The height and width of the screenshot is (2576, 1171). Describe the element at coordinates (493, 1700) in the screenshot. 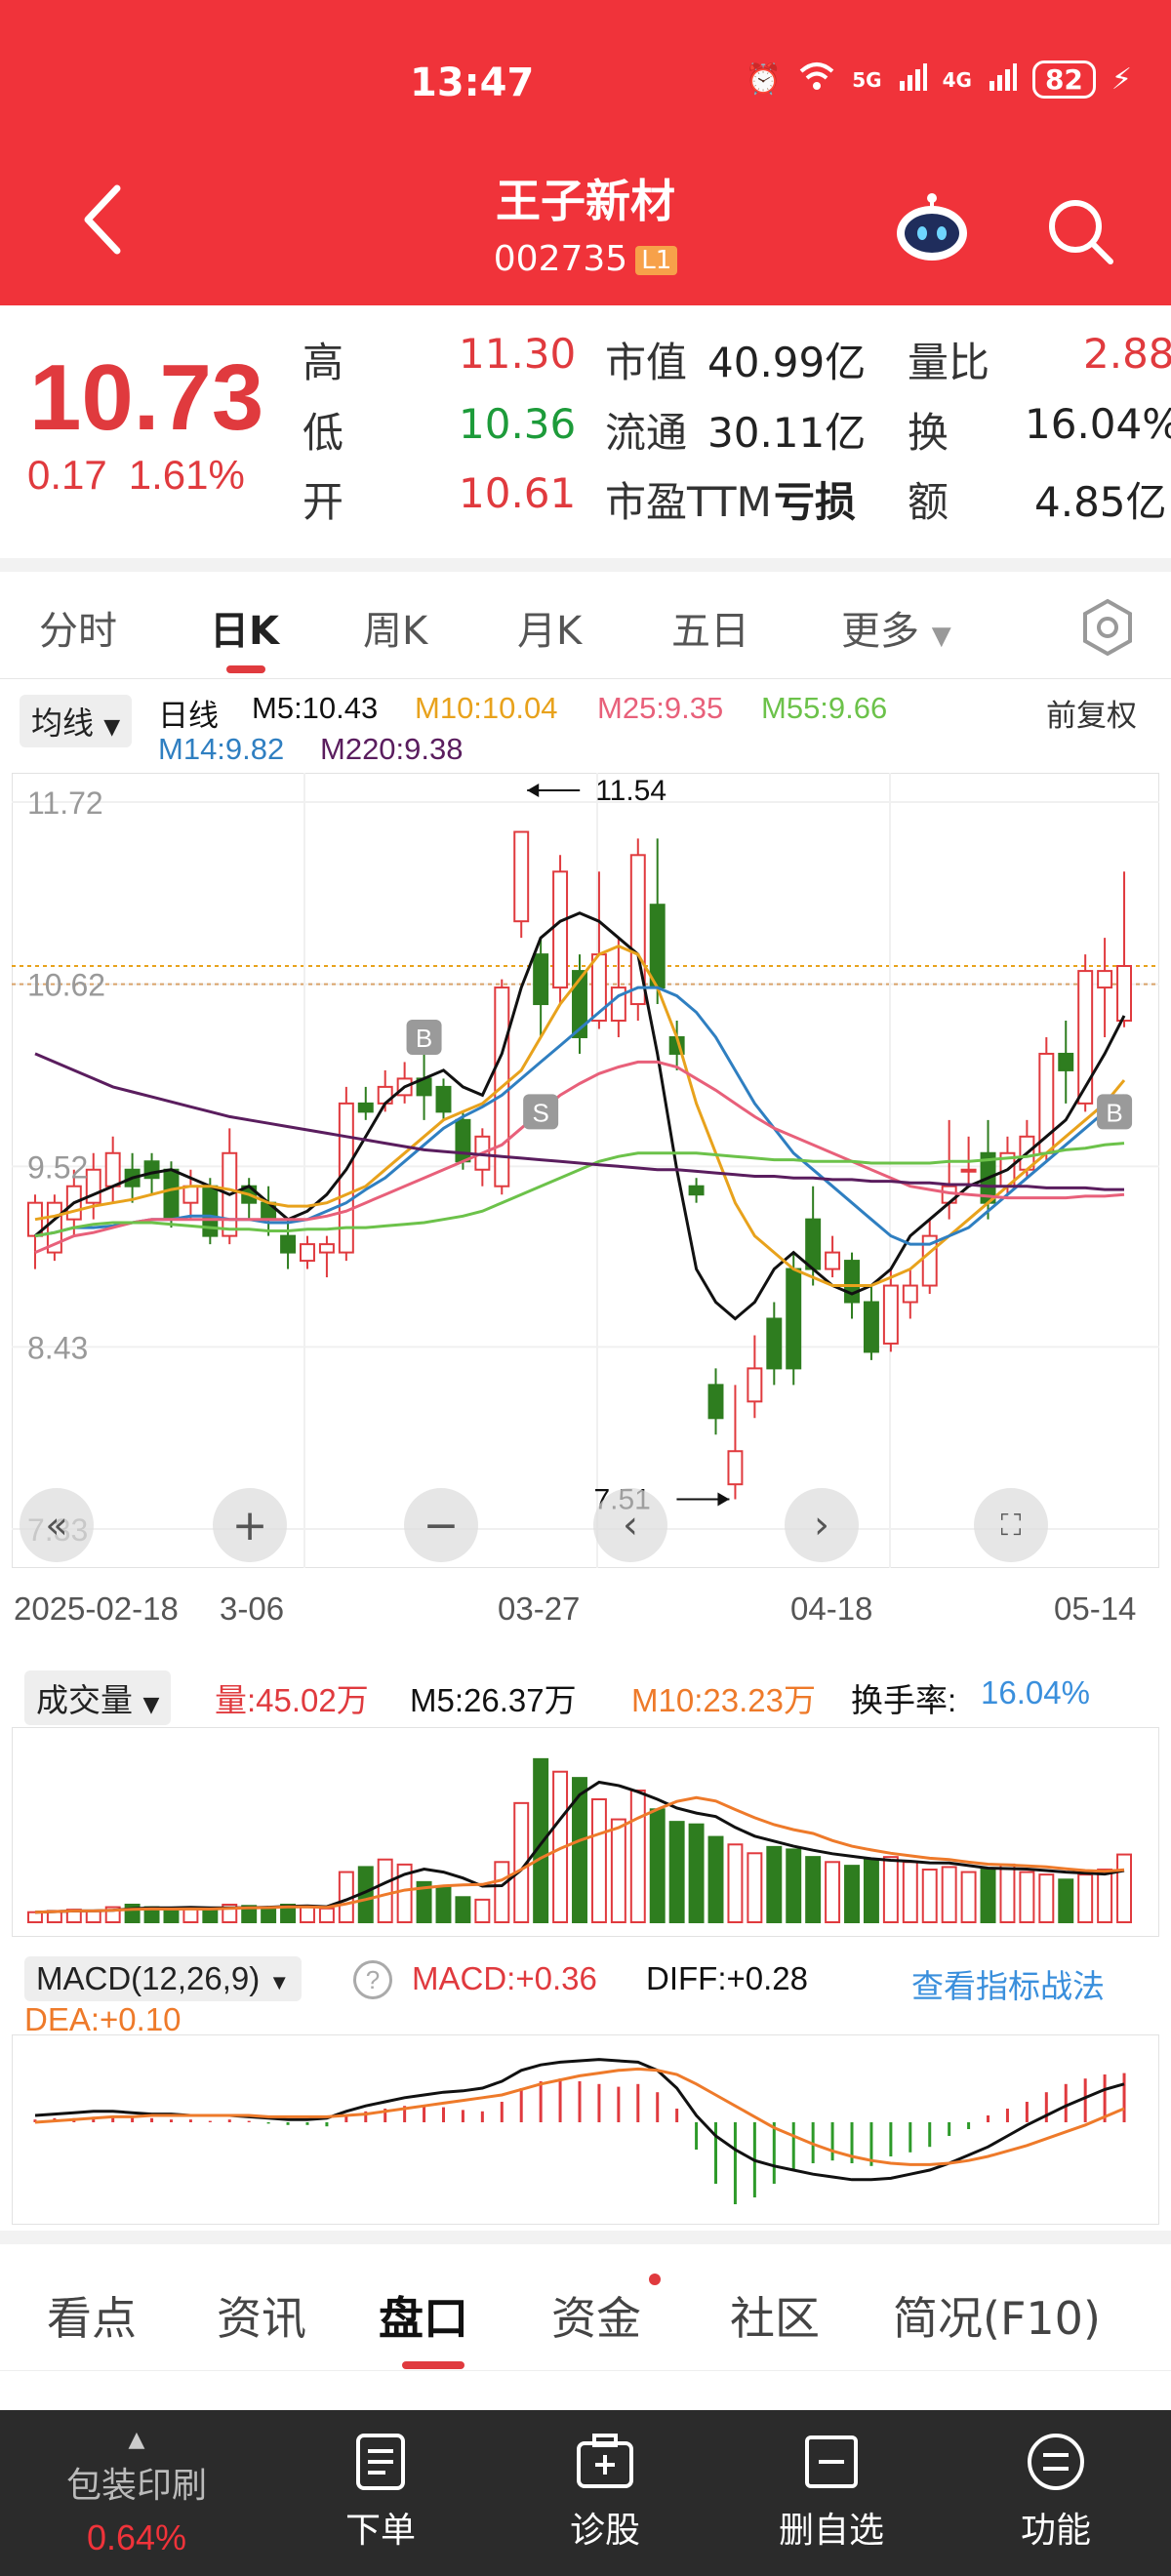

I see `volume-m5: M5:26.37万` at that location.